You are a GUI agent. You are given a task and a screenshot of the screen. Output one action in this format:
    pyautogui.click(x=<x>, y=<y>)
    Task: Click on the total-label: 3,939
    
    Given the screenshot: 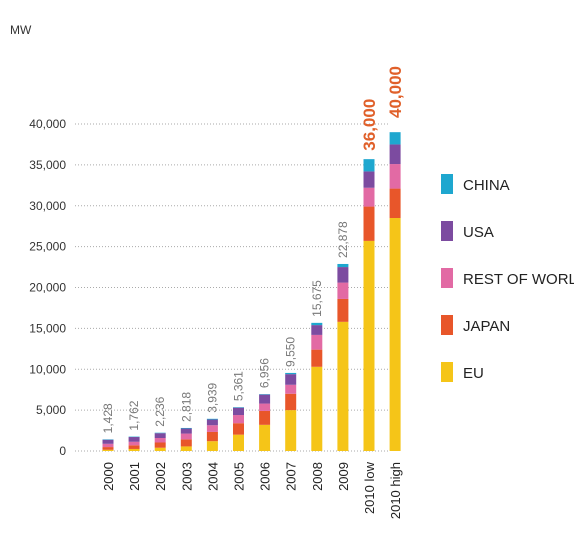 What is the action you would take?
    pyautogui.click(x=212, y=397)
    